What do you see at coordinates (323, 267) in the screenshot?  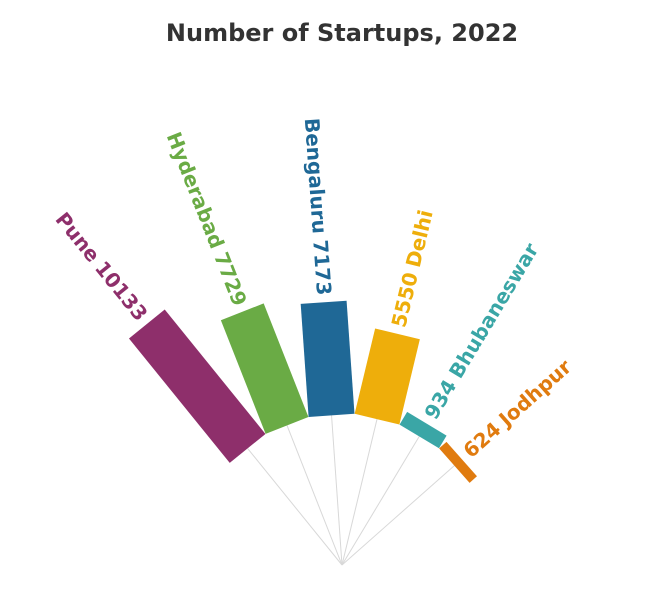 I see `value-label: 7173` at bounding box center [323, 267].